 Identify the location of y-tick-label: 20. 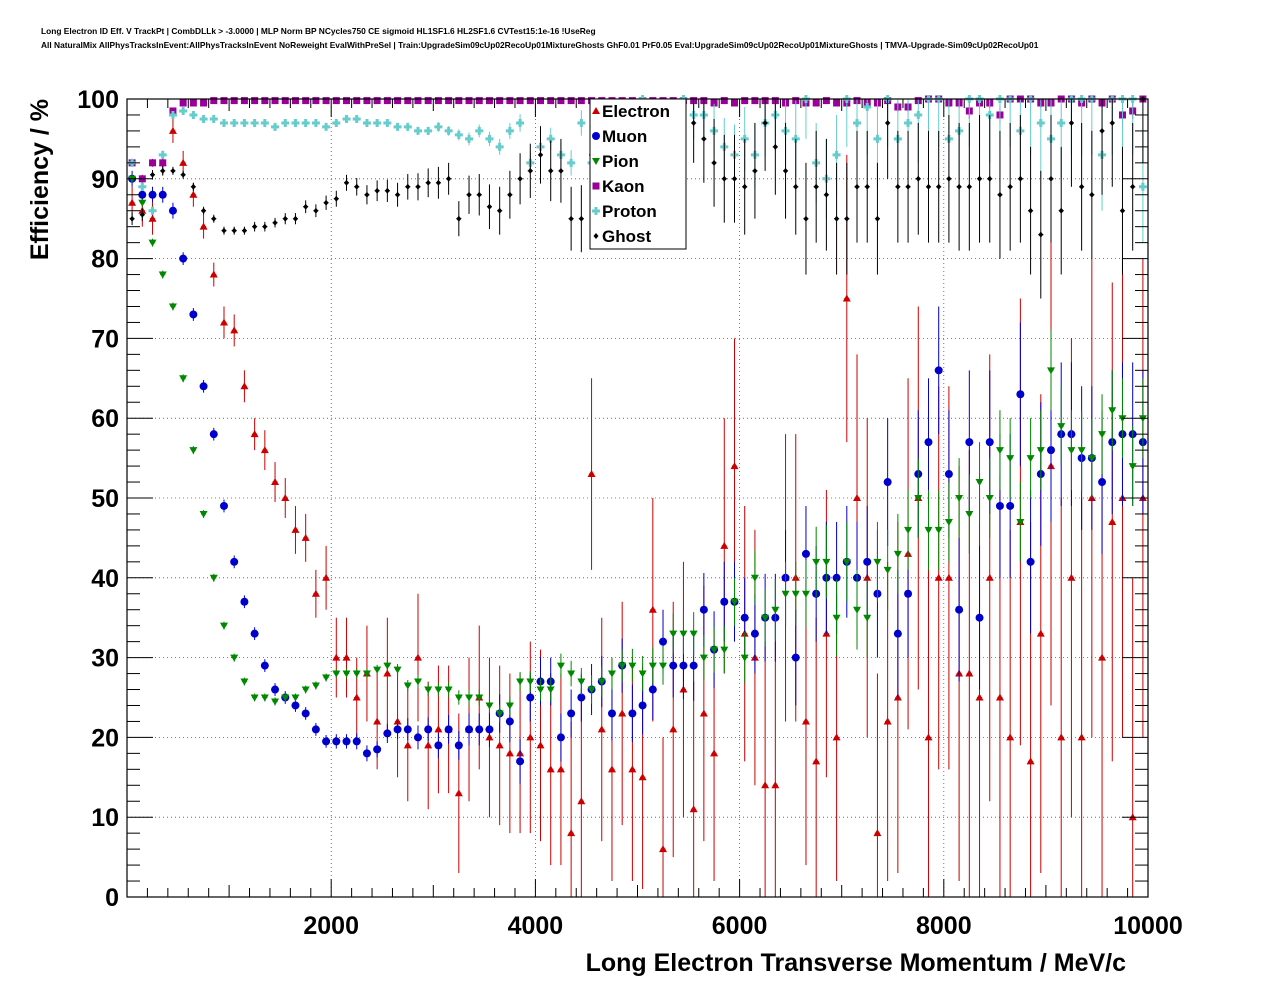
(105, 738).